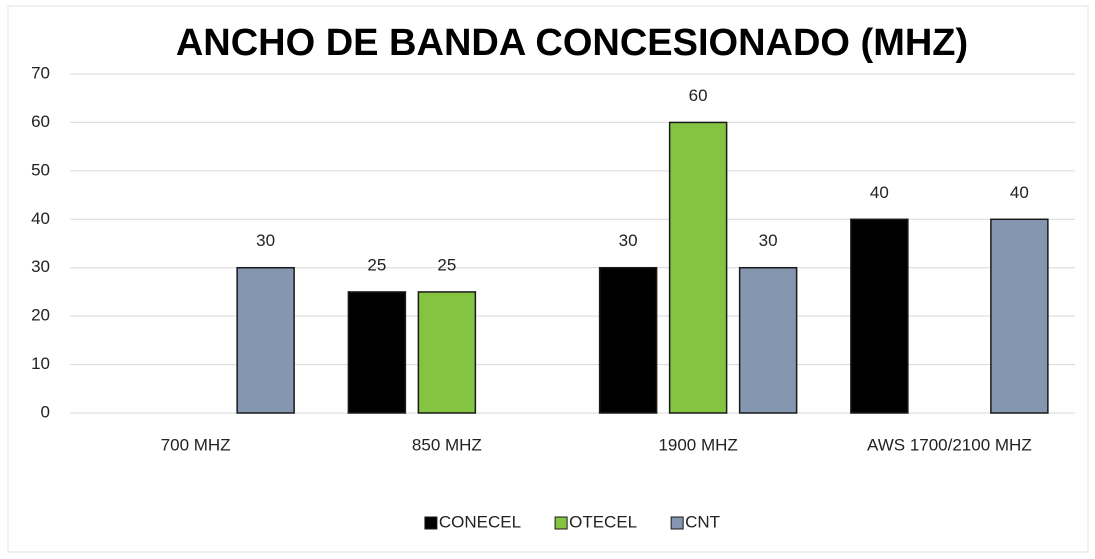  Describe the element at coordinates (697, 444) in the screenshot. I see `x-tick-label: 1900 MHZ` at that location.